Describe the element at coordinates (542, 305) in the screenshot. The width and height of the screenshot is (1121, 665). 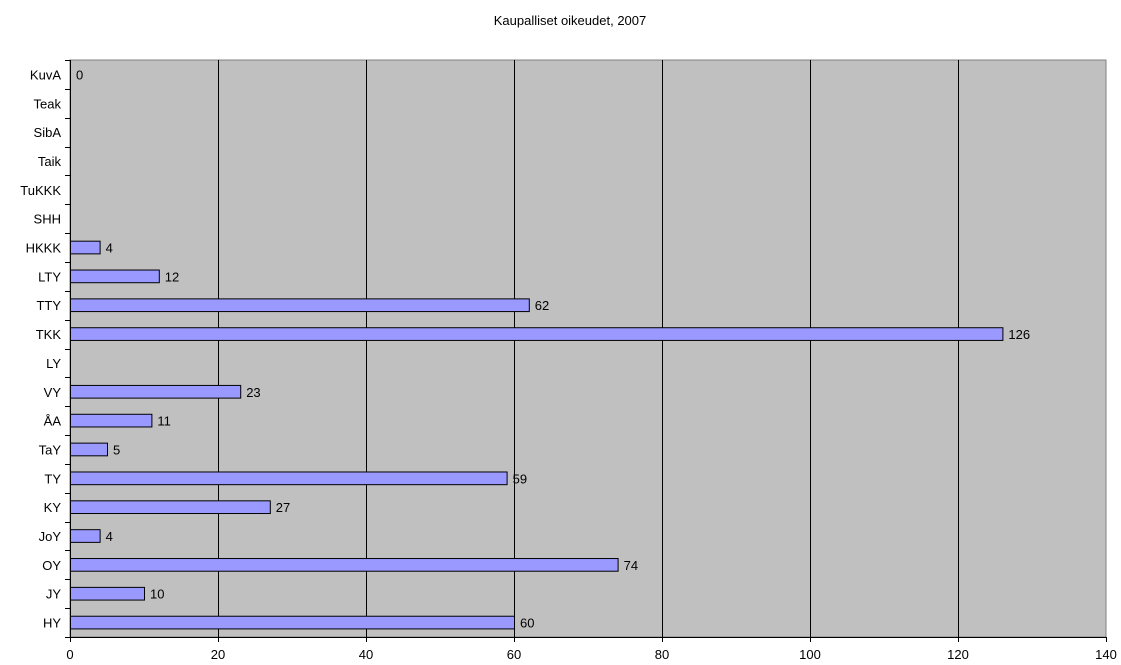
I see `data-label: 62` at that location.